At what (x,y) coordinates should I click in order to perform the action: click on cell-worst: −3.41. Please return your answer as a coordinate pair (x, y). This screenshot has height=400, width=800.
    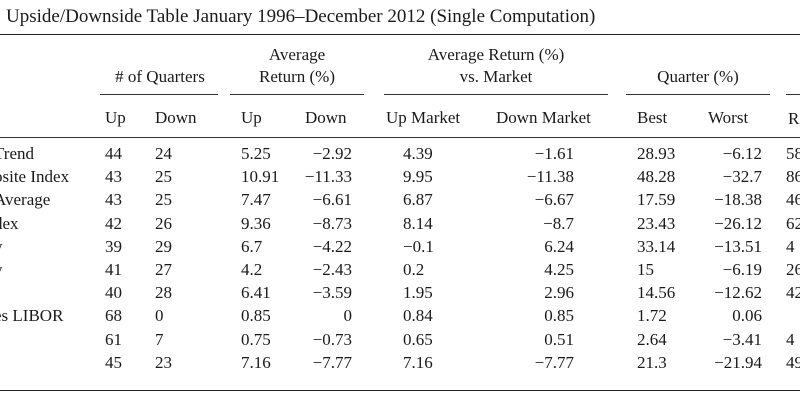
    Looking at the image, I should click on (742, 339).